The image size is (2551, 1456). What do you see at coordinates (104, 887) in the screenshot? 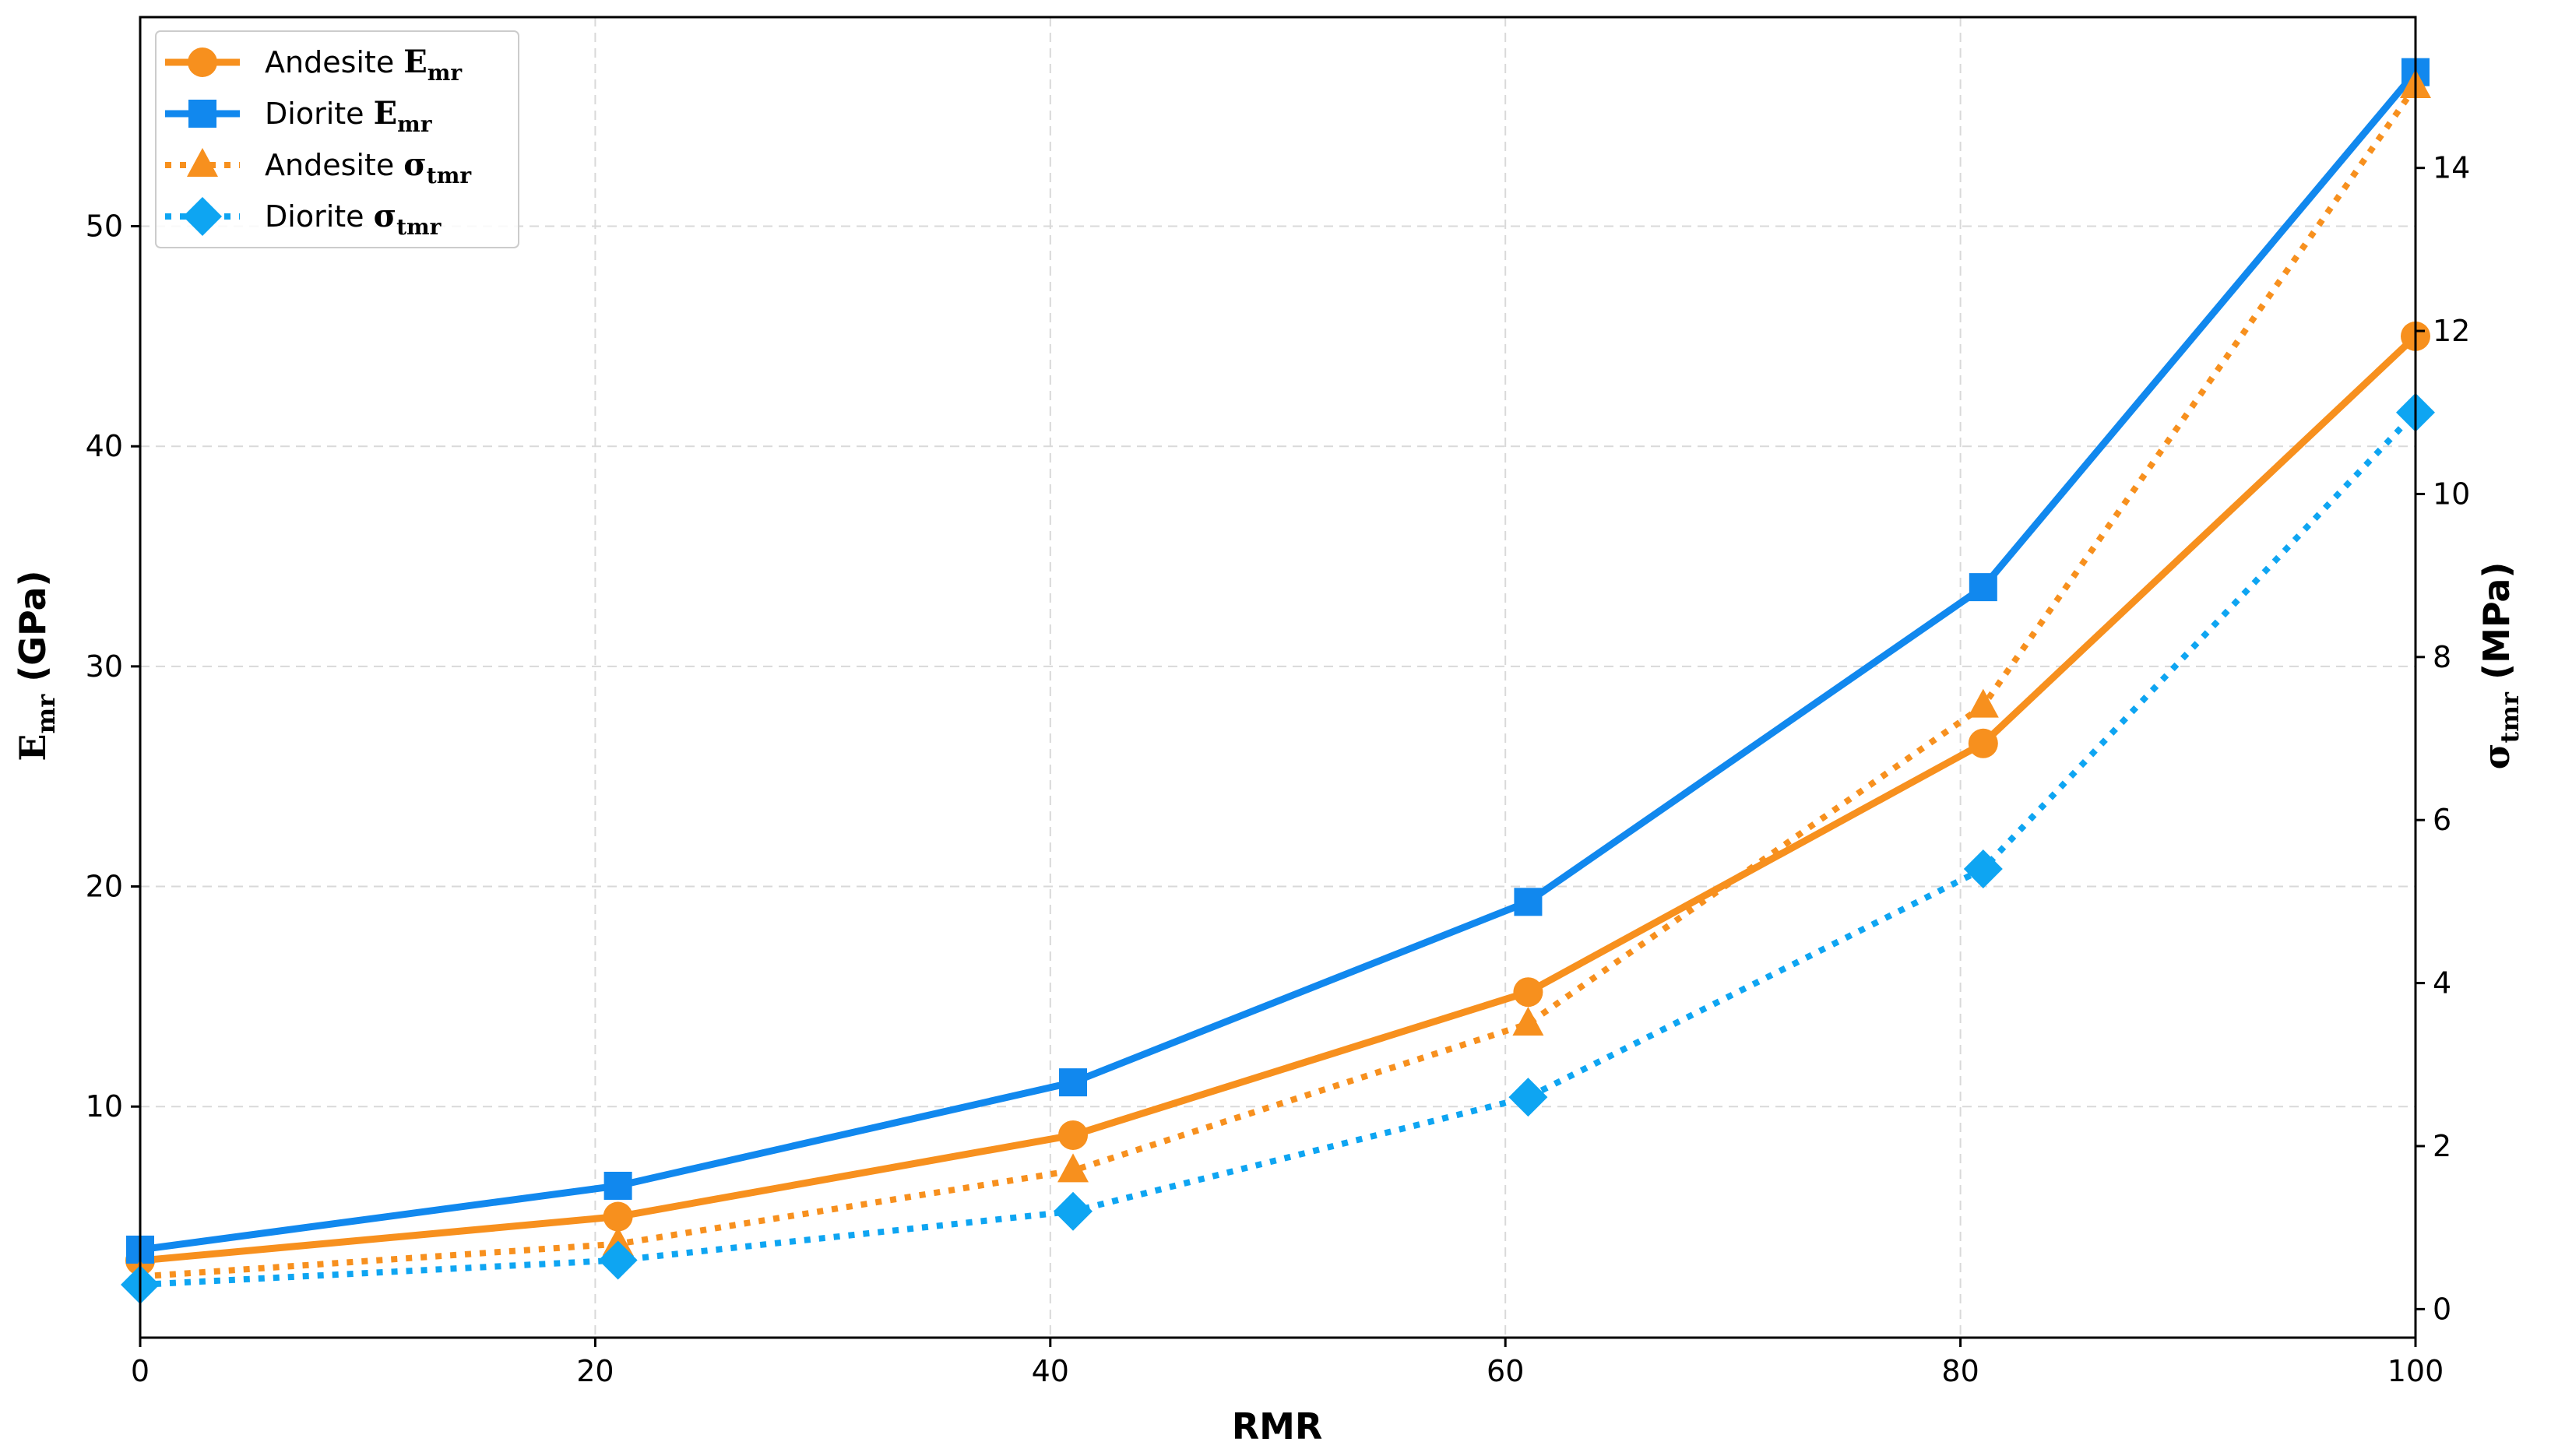
I see `y-left-tick-label: 20` at bounding box center [104, 887].